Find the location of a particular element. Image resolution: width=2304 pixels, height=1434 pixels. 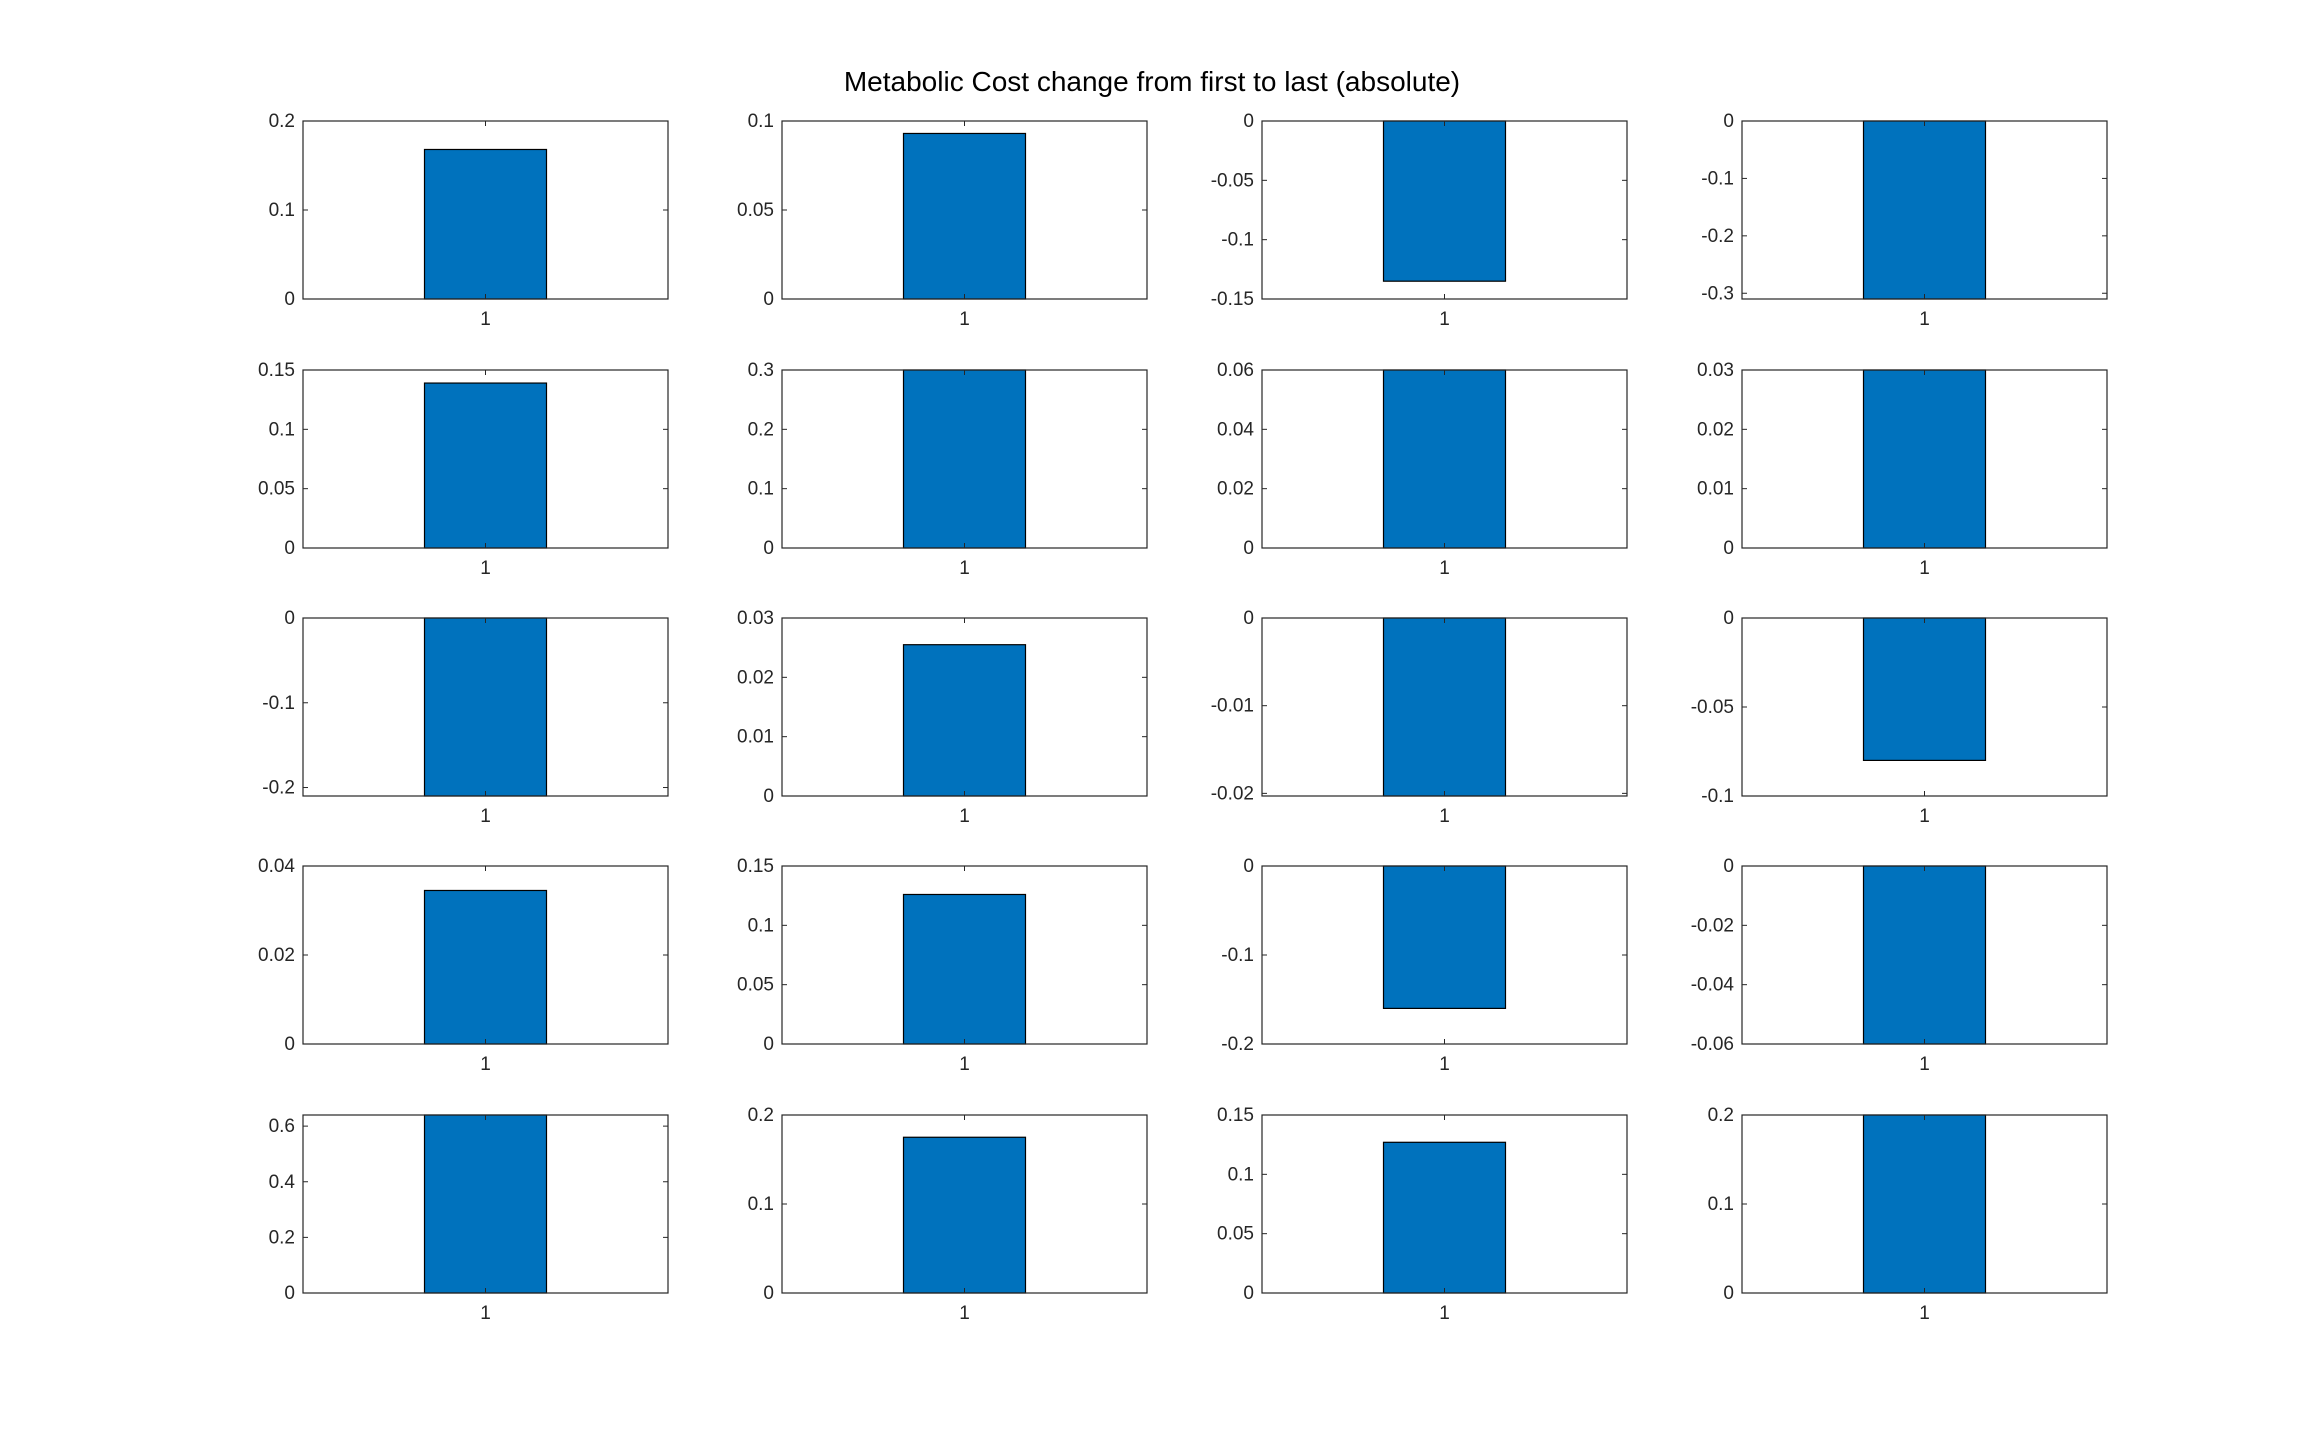

y-tick-label: 0.04 is located at coordinates (1235, 429).